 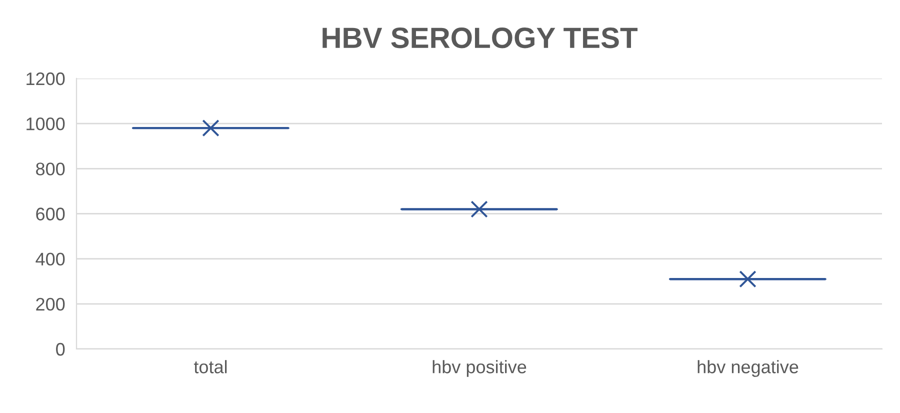 What do you see at coordinates (50, 214) in the screenshot?
I see `y-tick-label: 600` at bounding box center [50, 214].